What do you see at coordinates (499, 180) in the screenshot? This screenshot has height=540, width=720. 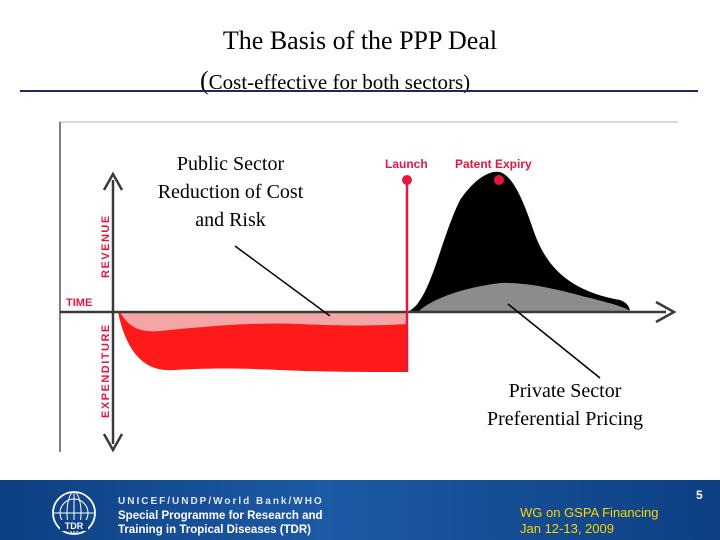 I see `patent-expiry-marker-dot` at bounding box center [499, 180].